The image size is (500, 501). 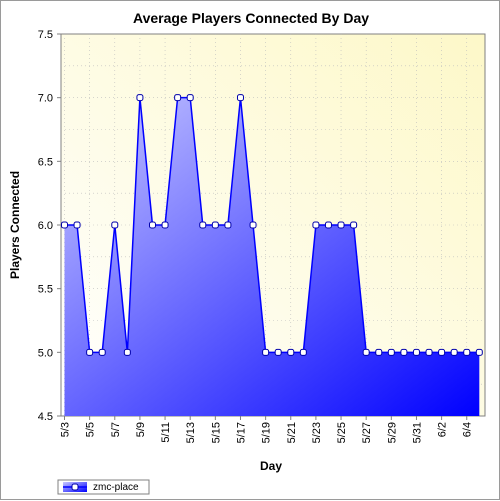 What do you see at coordinates (45, 99) in the screenshot?
I see `y-tick-label: 7.0` at bounding box center [45, 99].